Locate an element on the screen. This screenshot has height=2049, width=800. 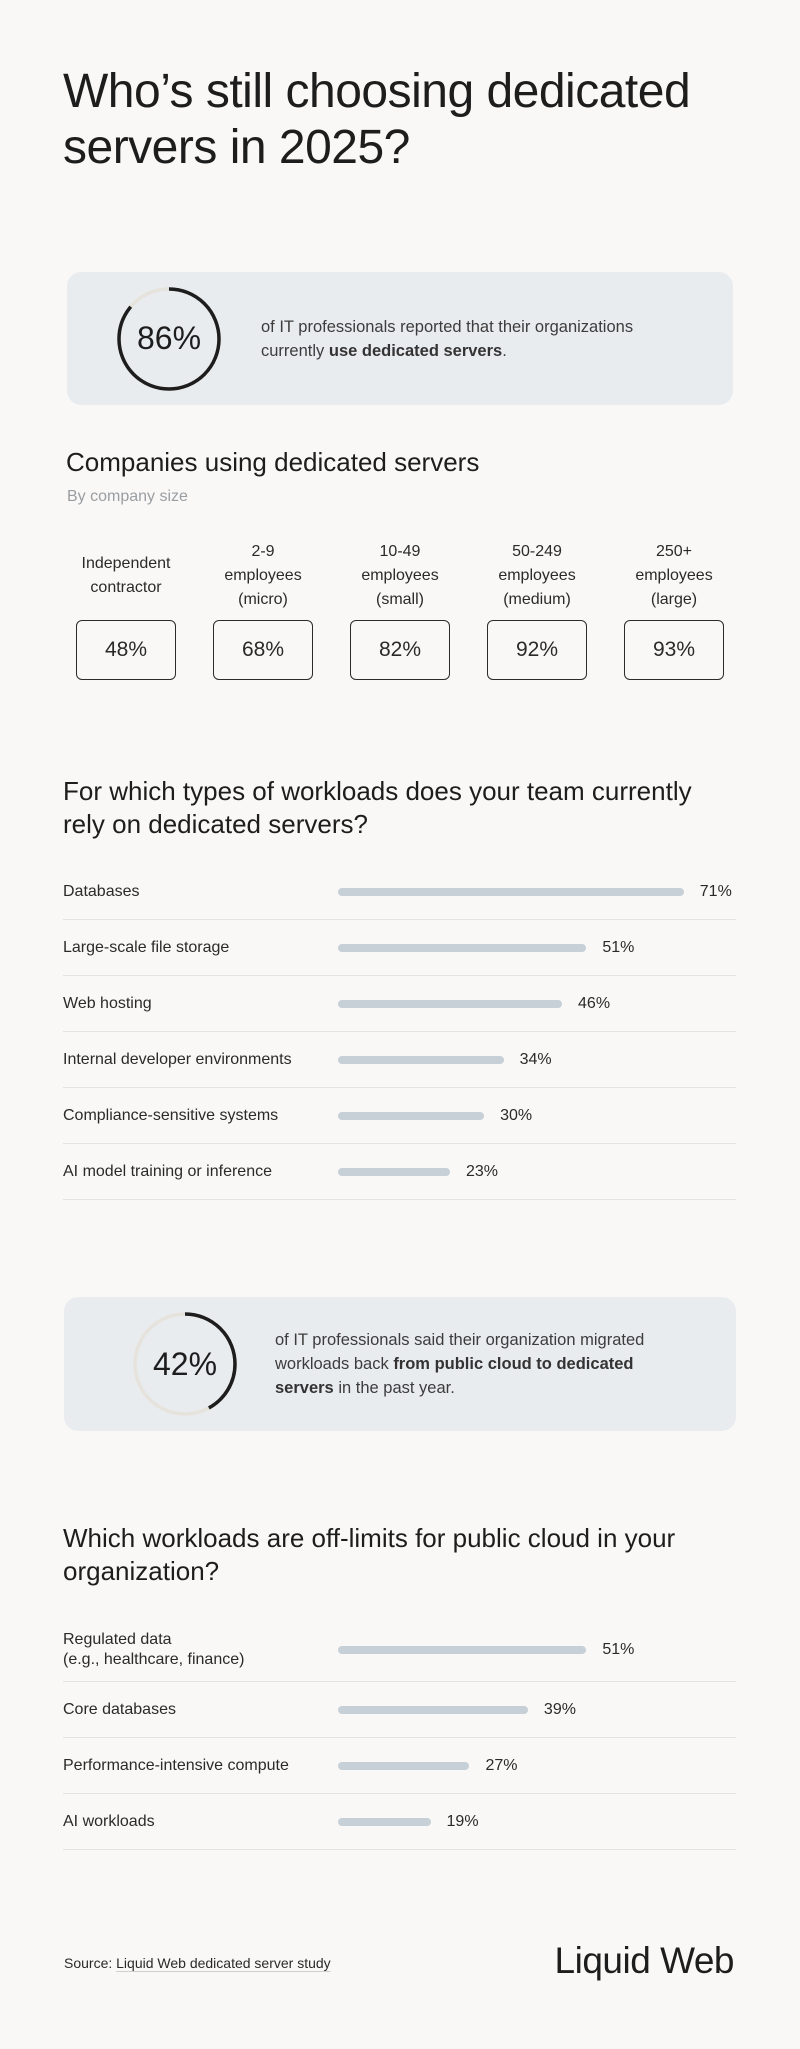
bar-value: 34% is located at coordinates (535, 1059).